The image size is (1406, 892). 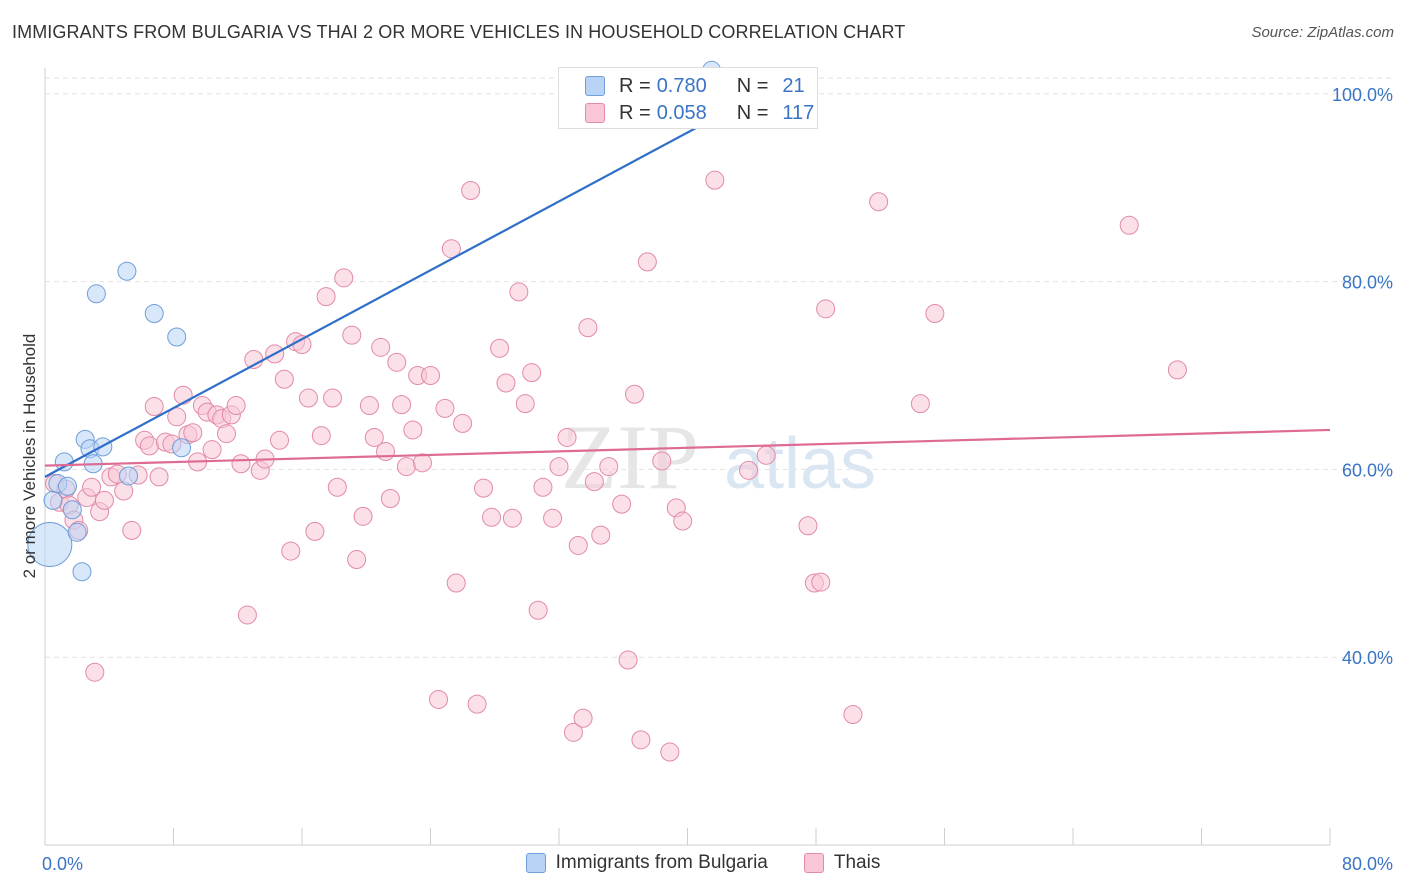 What do you see at coordinates (661, 862) in the screenshot?
I see `legend-label-bulgaria: Immigrants from Bulgaria` at bounding box center [661, 862].